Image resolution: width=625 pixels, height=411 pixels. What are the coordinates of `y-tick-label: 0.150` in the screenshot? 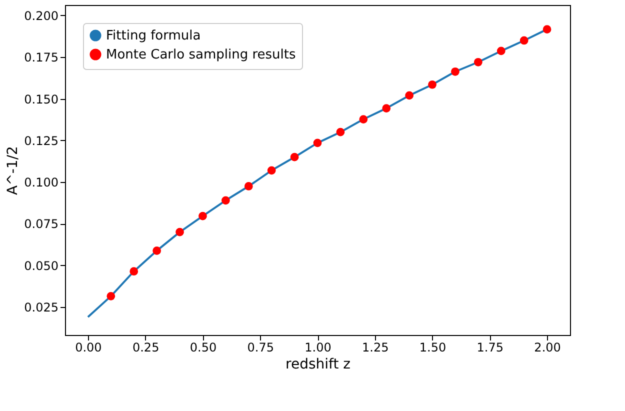 It's located at (41, 99).